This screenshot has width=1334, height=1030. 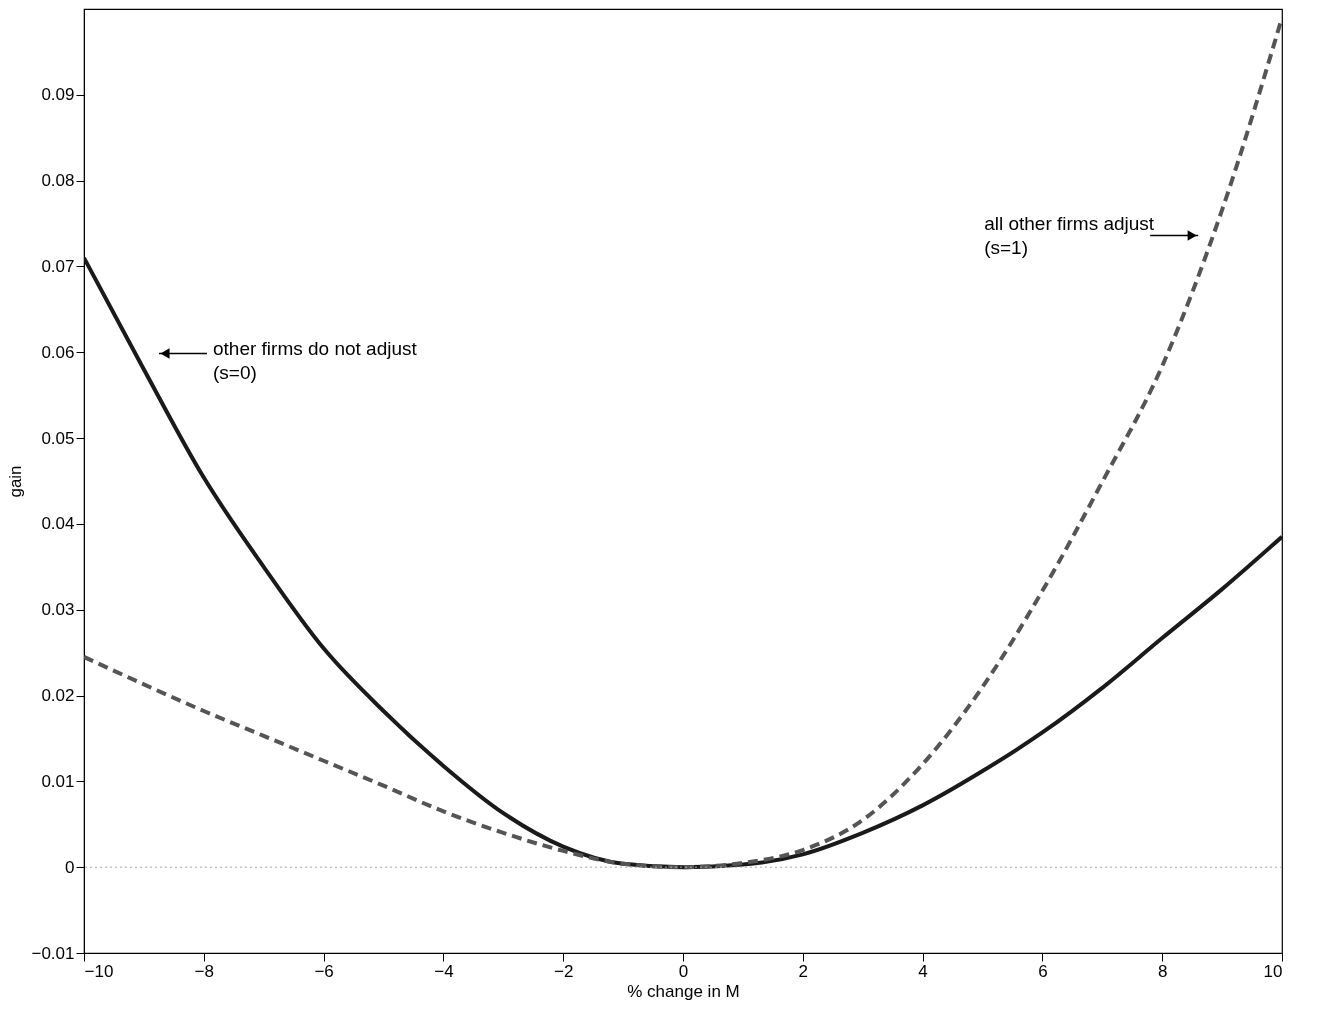 I want to click on x-tick-label: 0, so click(x=683, y=971).